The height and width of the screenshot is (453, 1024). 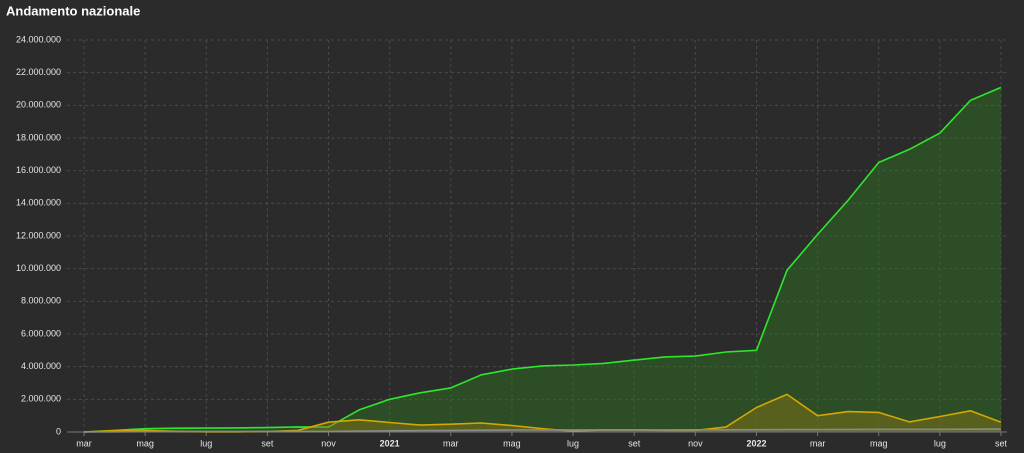 What do you see at coordinates (38, 105) in the screenshot?
I see `y-tick-label: 20.000.000` at bounding box center [38, 105].